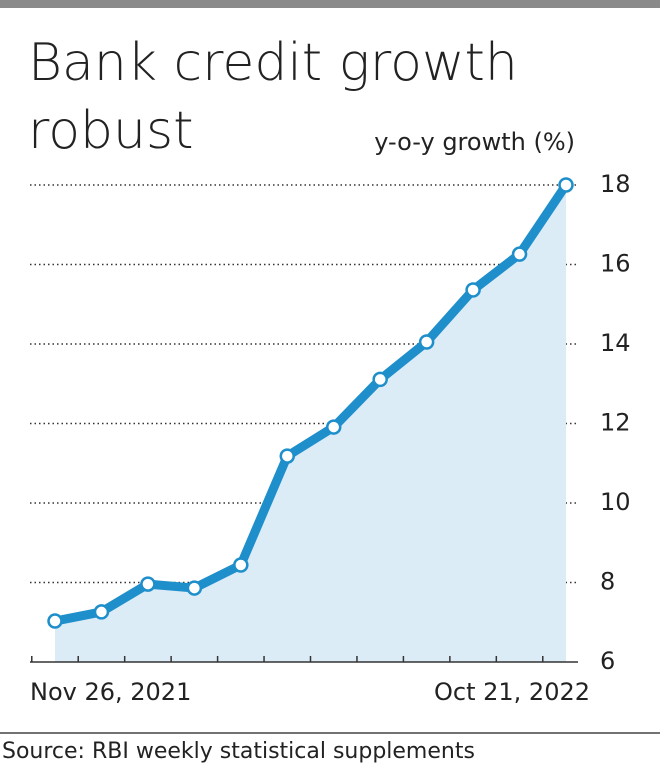 The width and height of the screenshot is (660, 768). I want to click on chart-title: robust, so click(111, 131).